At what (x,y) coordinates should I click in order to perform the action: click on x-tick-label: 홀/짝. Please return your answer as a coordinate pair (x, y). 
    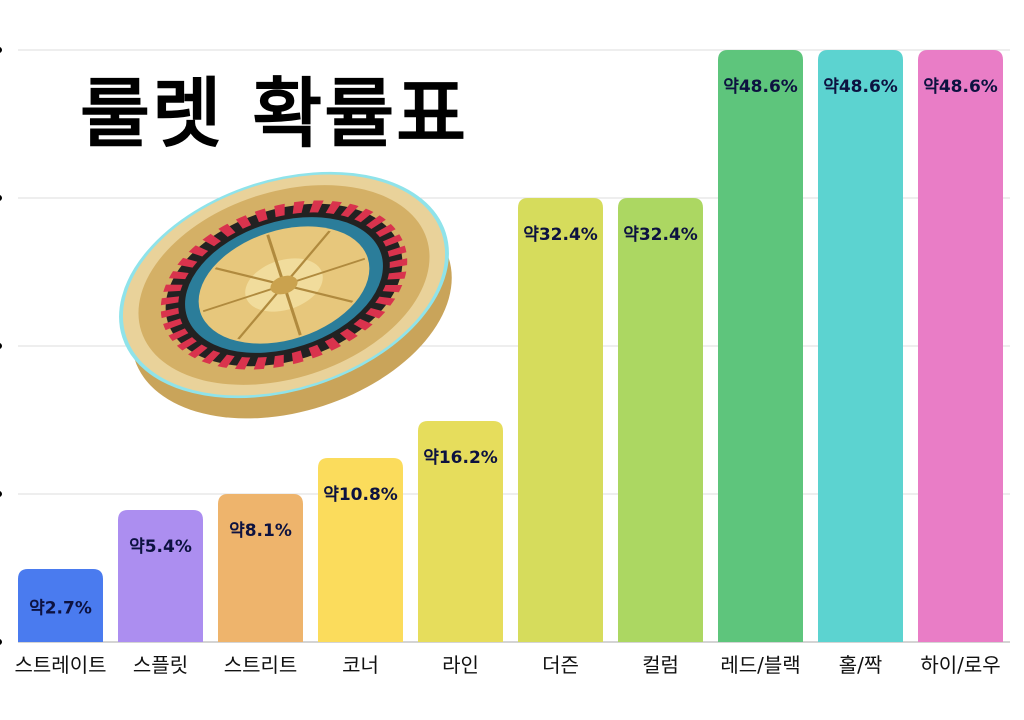
    Looking at the image, I should click on (861, 665).